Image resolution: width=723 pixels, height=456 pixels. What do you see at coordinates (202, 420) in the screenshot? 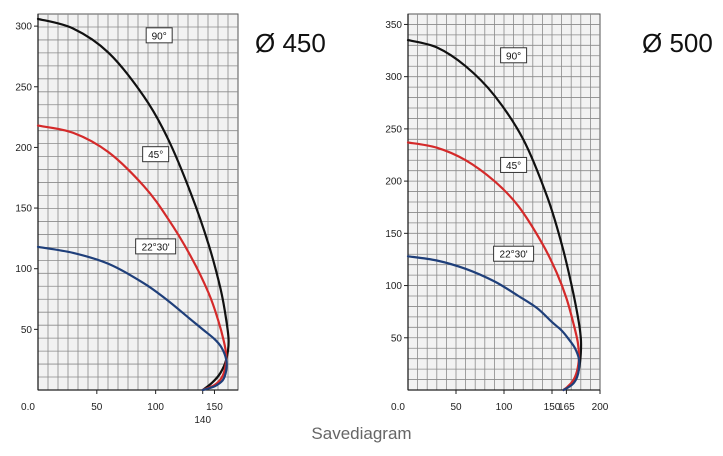
I see `x-tick-label: 140` at bounding box center [202, 420].